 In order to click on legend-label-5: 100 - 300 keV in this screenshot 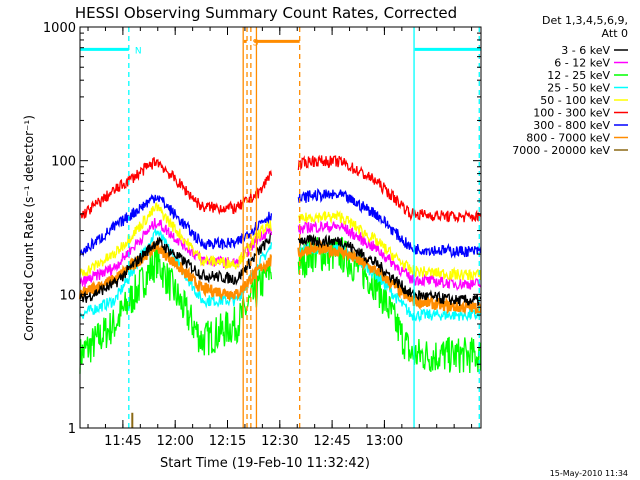, I will do `click(571, 113)`.